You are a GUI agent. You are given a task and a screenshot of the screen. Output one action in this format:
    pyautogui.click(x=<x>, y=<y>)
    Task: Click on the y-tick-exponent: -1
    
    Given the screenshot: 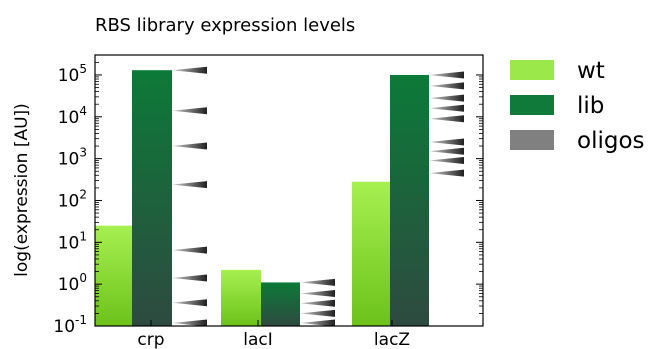 What is the action you would take?
    pyautogui.click(x=81, y=320)
    